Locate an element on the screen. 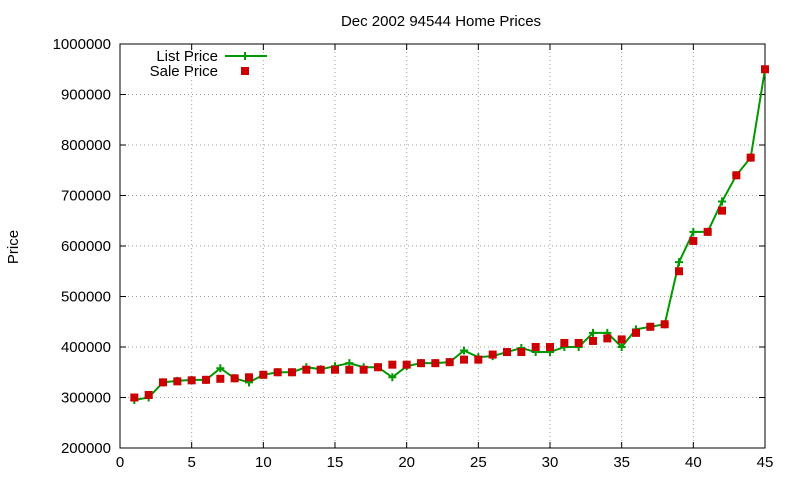  legend-marker-list-price is located at coordinates (245, 56).